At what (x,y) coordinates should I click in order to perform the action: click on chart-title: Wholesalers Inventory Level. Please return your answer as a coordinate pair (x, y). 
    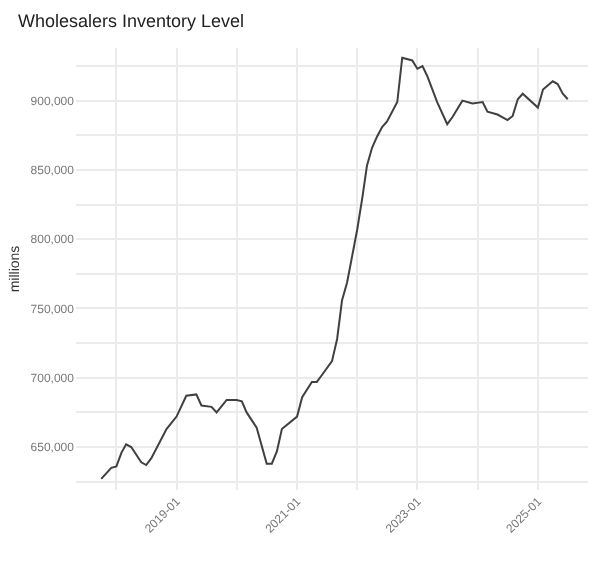
    Looking at the image, I should click on (131, 20).